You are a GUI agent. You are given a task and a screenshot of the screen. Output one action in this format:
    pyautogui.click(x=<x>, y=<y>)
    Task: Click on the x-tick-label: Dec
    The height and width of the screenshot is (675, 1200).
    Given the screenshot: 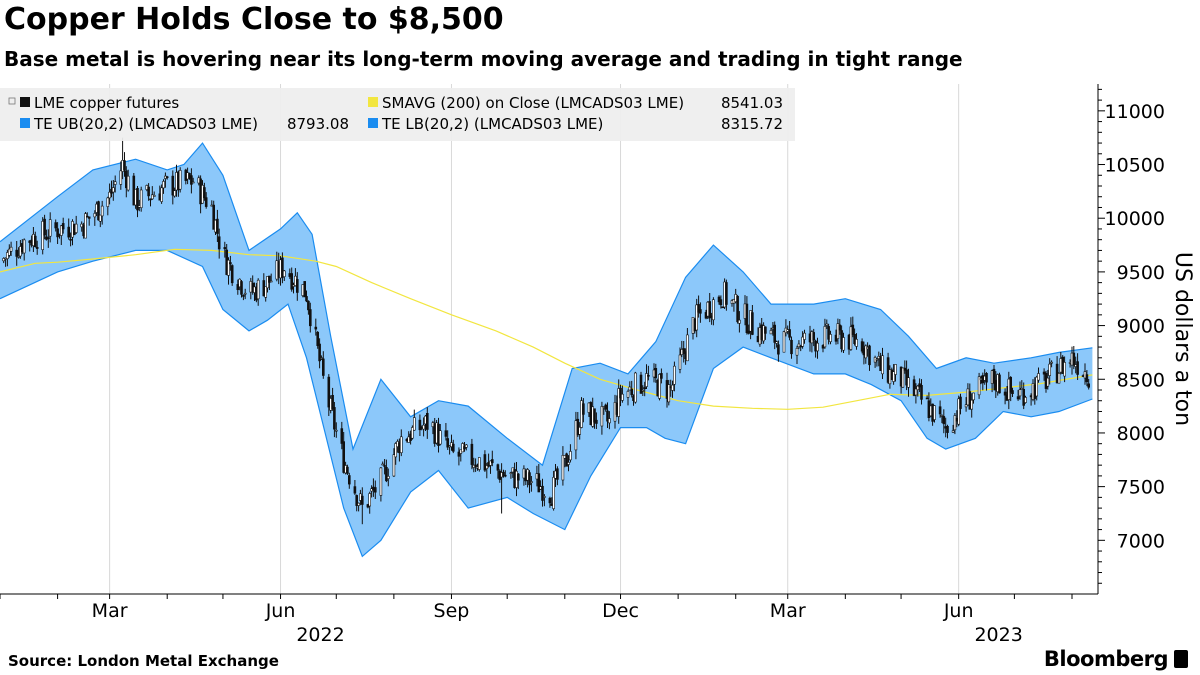 What is the action you would take?
    pyautogui.click(x=620, y=611)
    